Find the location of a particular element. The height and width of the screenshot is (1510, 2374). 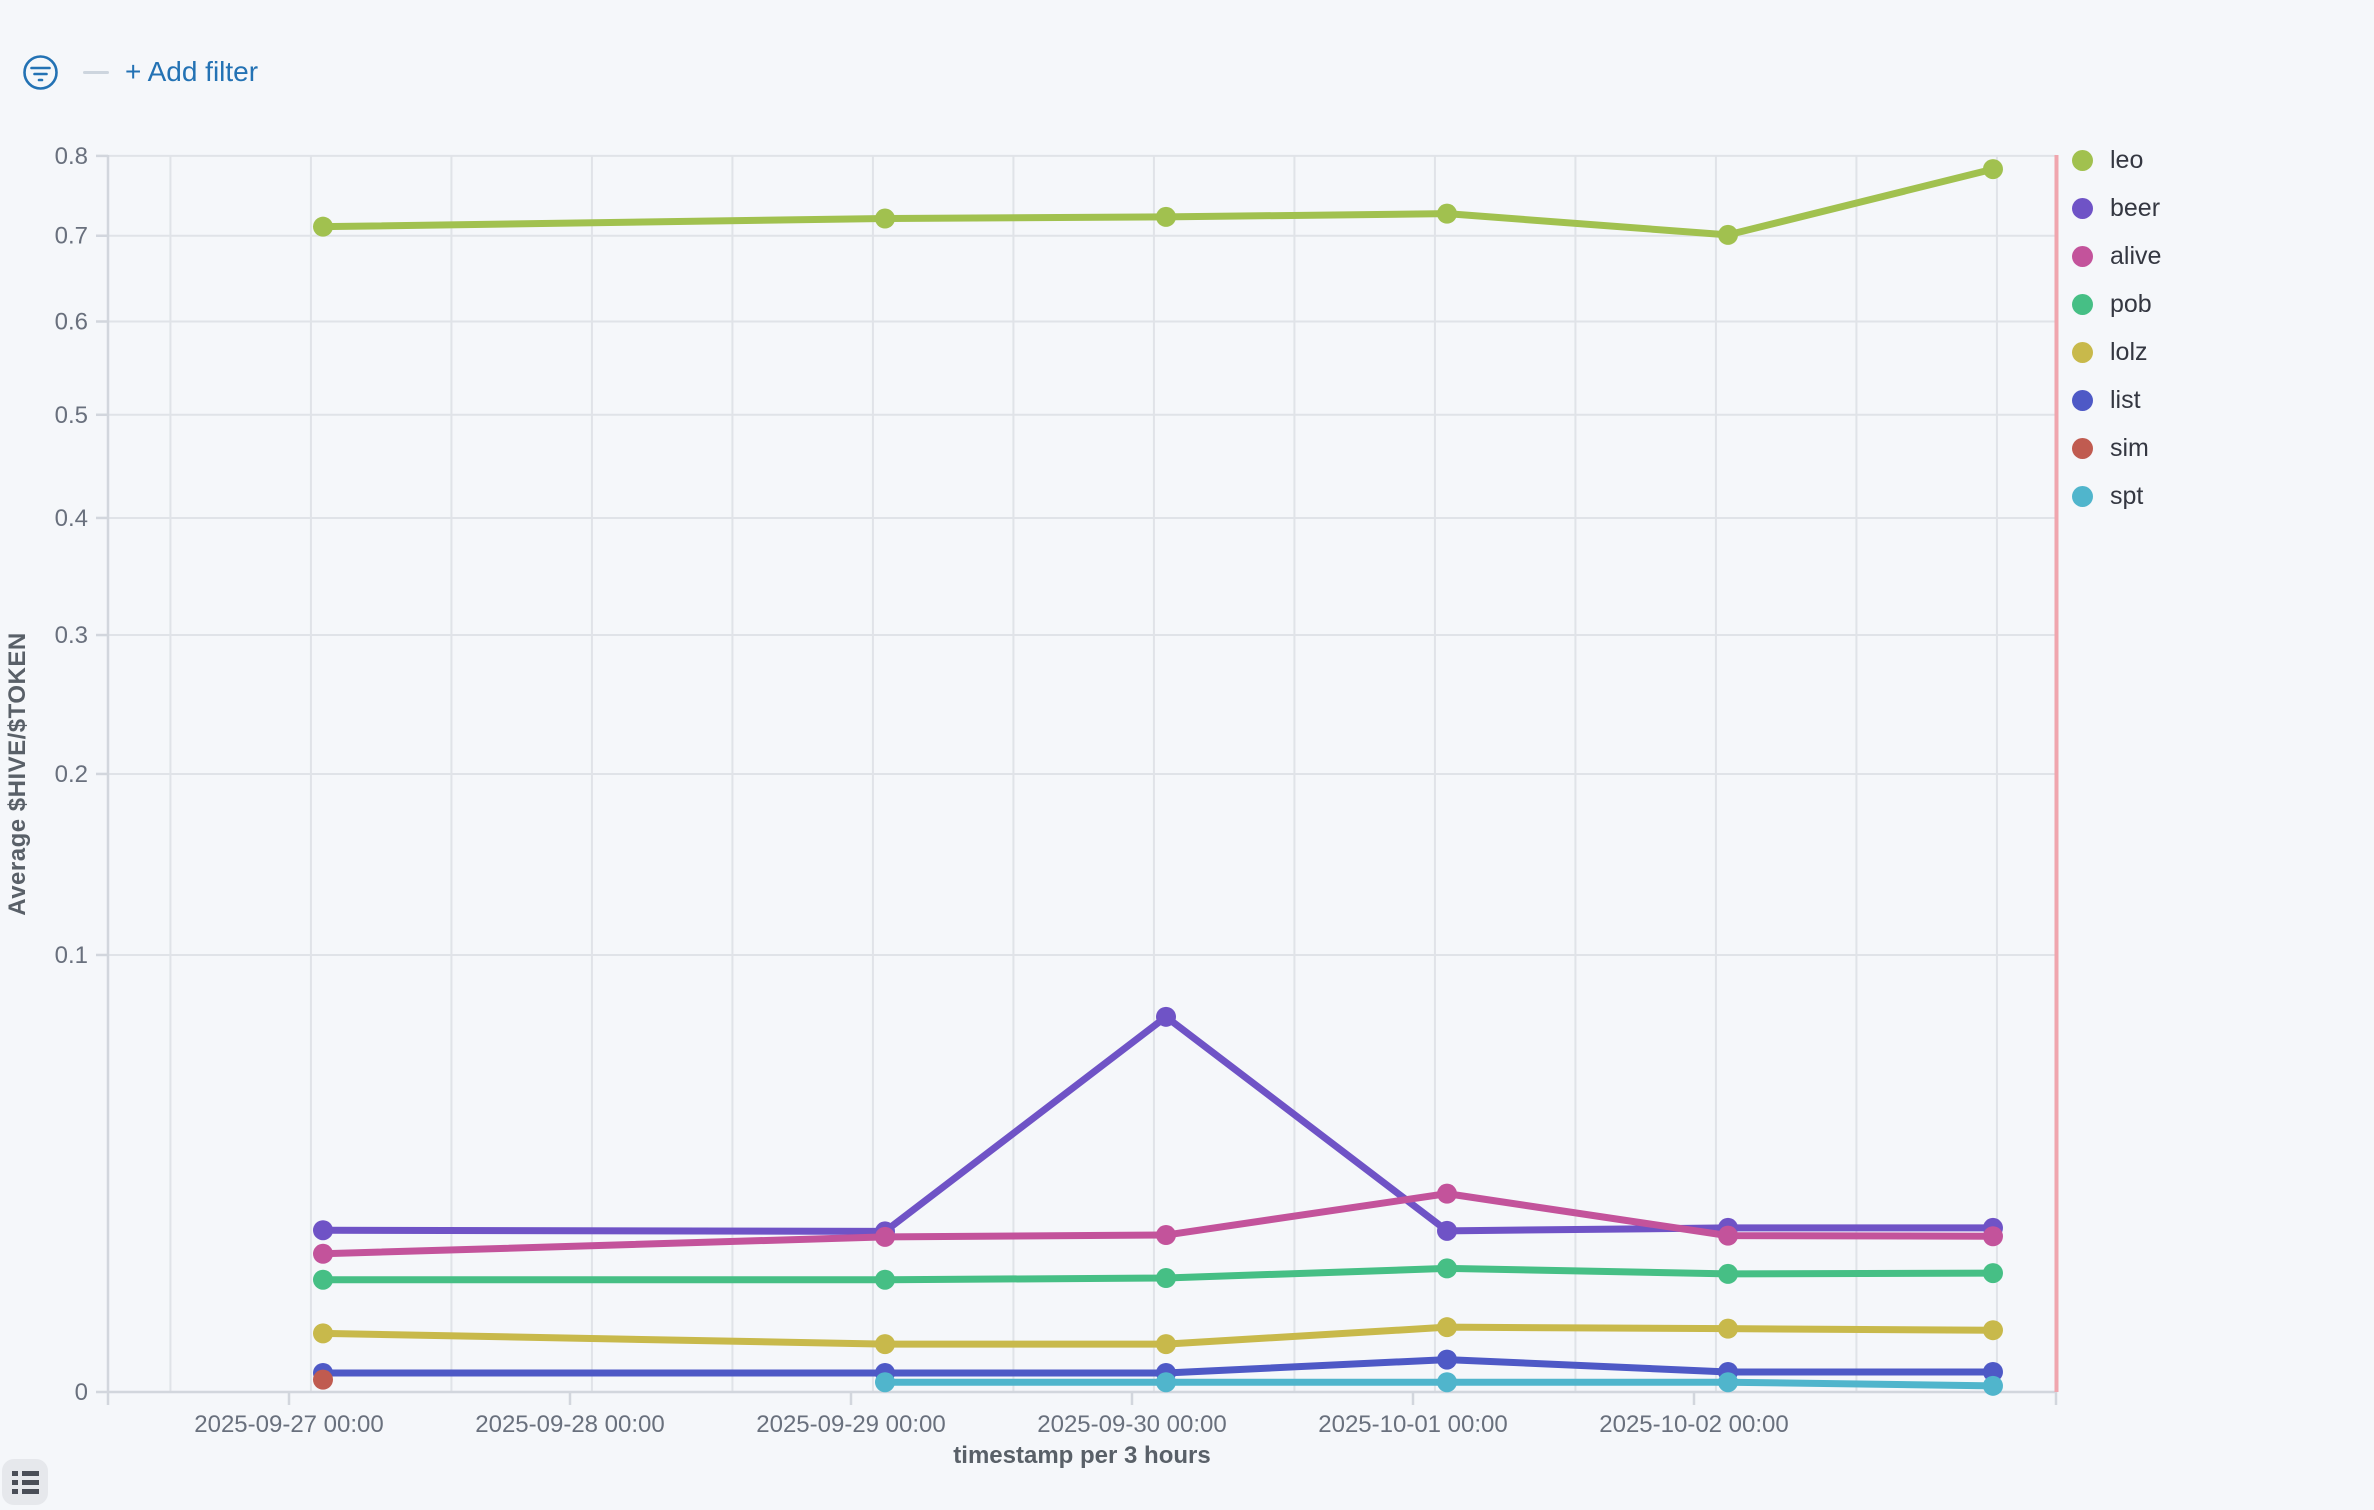

x-tick-label: 2025-09-27 00:00 is located at coordinates (289, 1424).